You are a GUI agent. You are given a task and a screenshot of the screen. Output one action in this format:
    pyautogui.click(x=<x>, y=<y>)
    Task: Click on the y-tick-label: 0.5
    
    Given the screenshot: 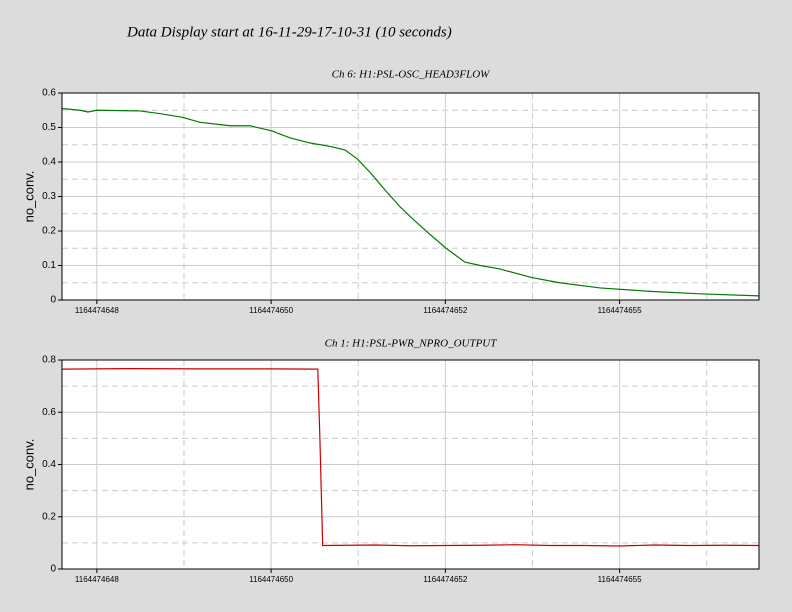 What is the action you would take?
    pyautogui.click(x=49, y=127)
    